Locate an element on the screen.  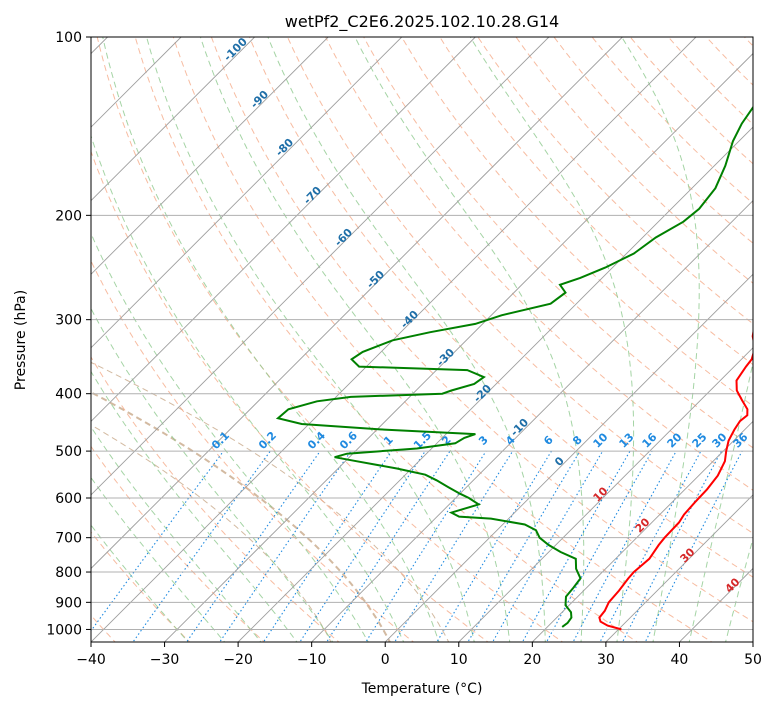
y-tick-label: 400 is located at coordinates (68, 395).